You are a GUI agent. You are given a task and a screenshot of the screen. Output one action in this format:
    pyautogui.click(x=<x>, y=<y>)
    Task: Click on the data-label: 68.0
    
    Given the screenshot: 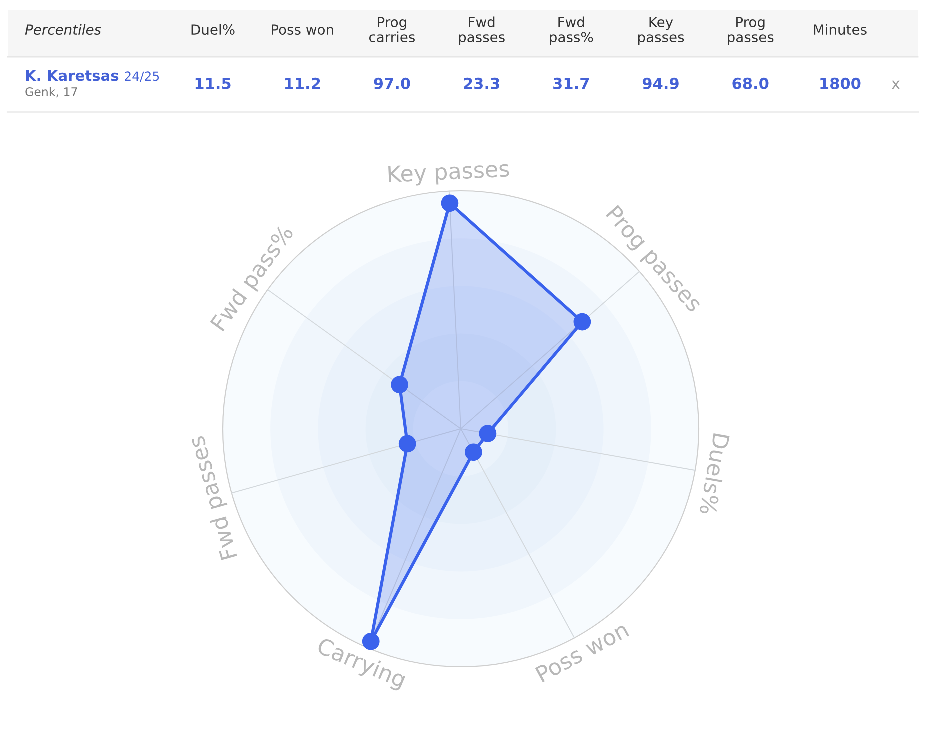 What is the action you would take?
    pyautogui.click(x=750, y=84)
    